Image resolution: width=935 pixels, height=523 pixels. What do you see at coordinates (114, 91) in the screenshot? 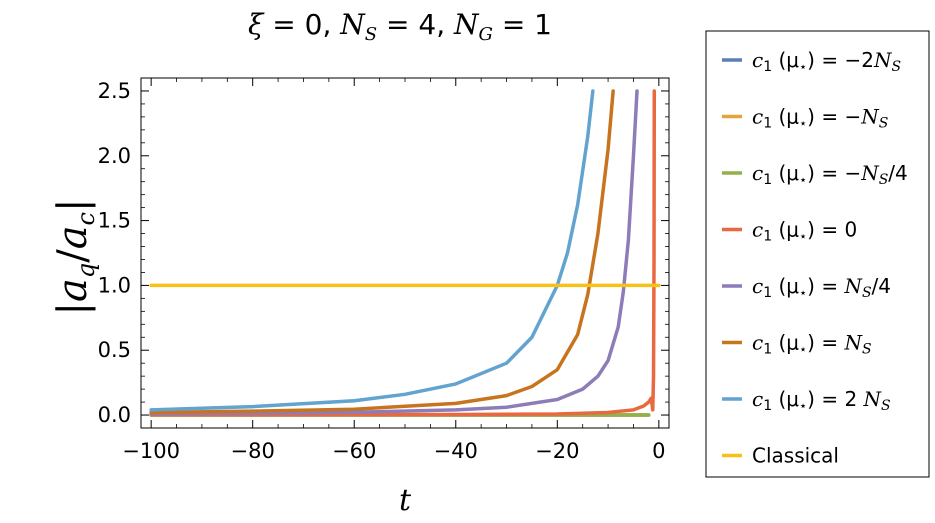
I see `y-tick-label: 2.5` at bounding box center [114, 91].